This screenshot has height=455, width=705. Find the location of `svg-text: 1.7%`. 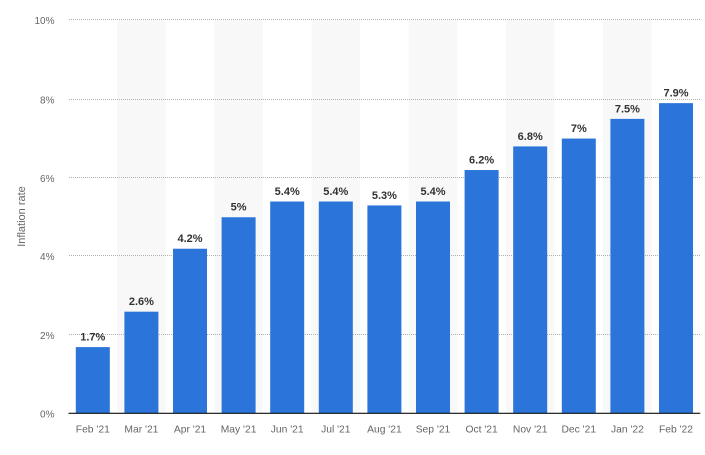

svg-text: 1.7% is located at coordinates (92, 338).